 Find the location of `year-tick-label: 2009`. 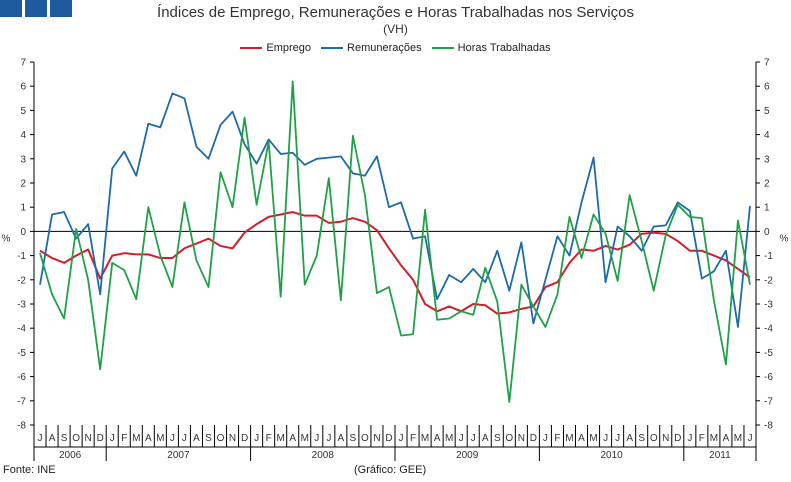

year-tick-label: 2009 is located at coordinates (467, 455).